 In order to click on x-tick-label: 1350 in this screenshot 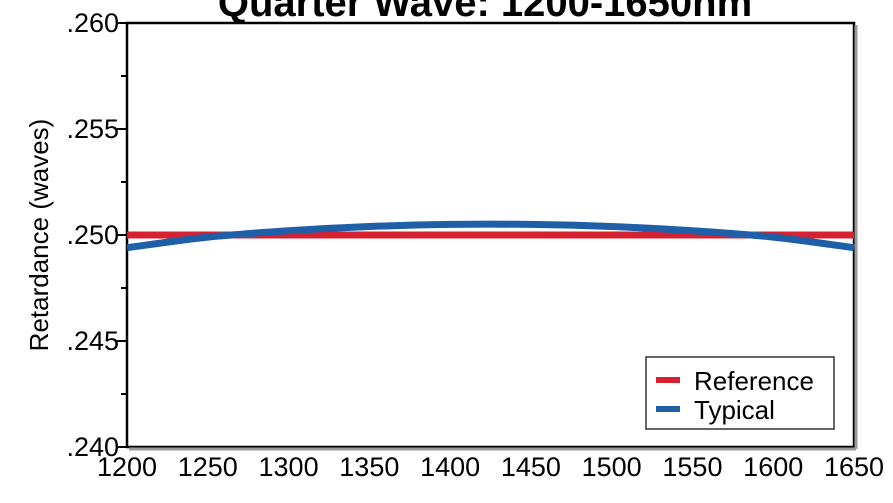, I will do `click(369, 467)`.